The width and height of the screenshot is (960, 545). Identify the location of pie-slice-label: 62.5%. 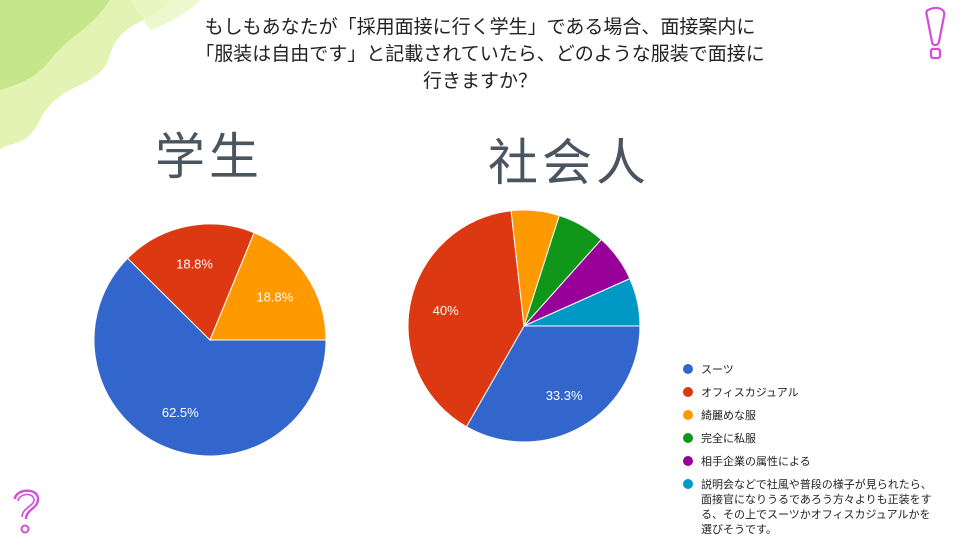
(180, 412).